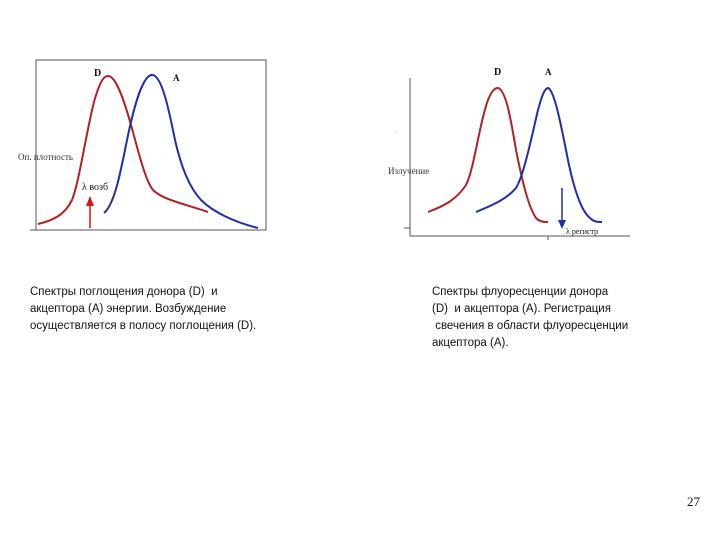 This screenshot has width=720, height=545. Describe the element at coordinates (97, 73) in the screenshot. I see `left-donor-label: D` at that location.